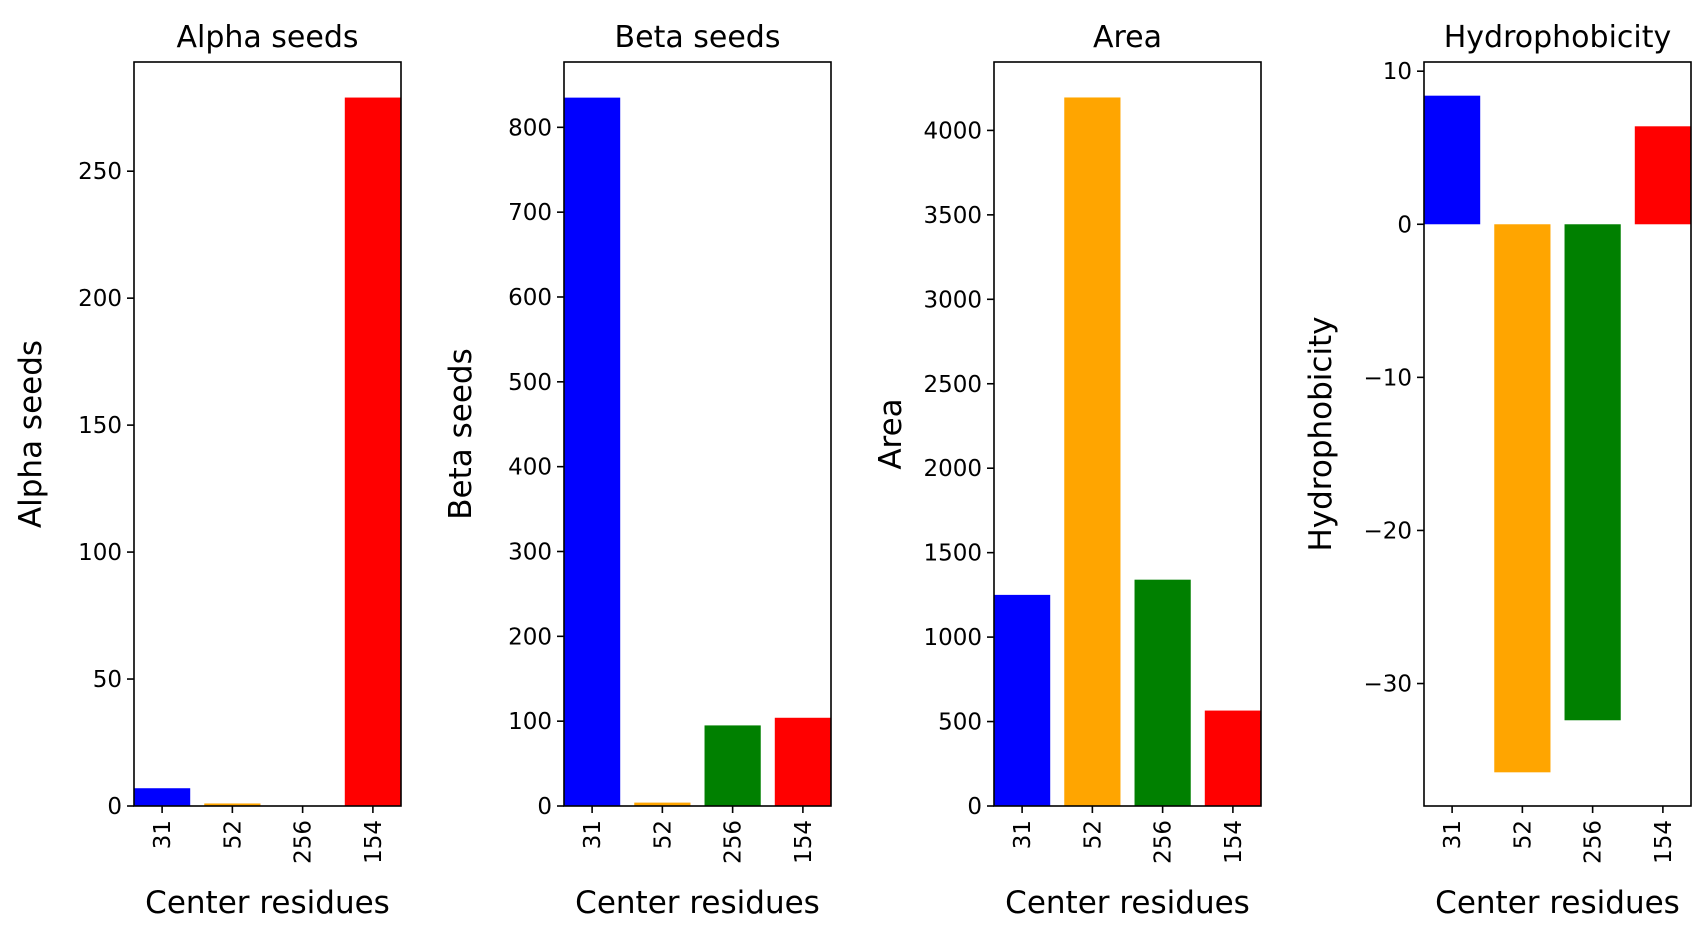  I want to click on y-axis-label: Alpha seeds, so click(31, 434).